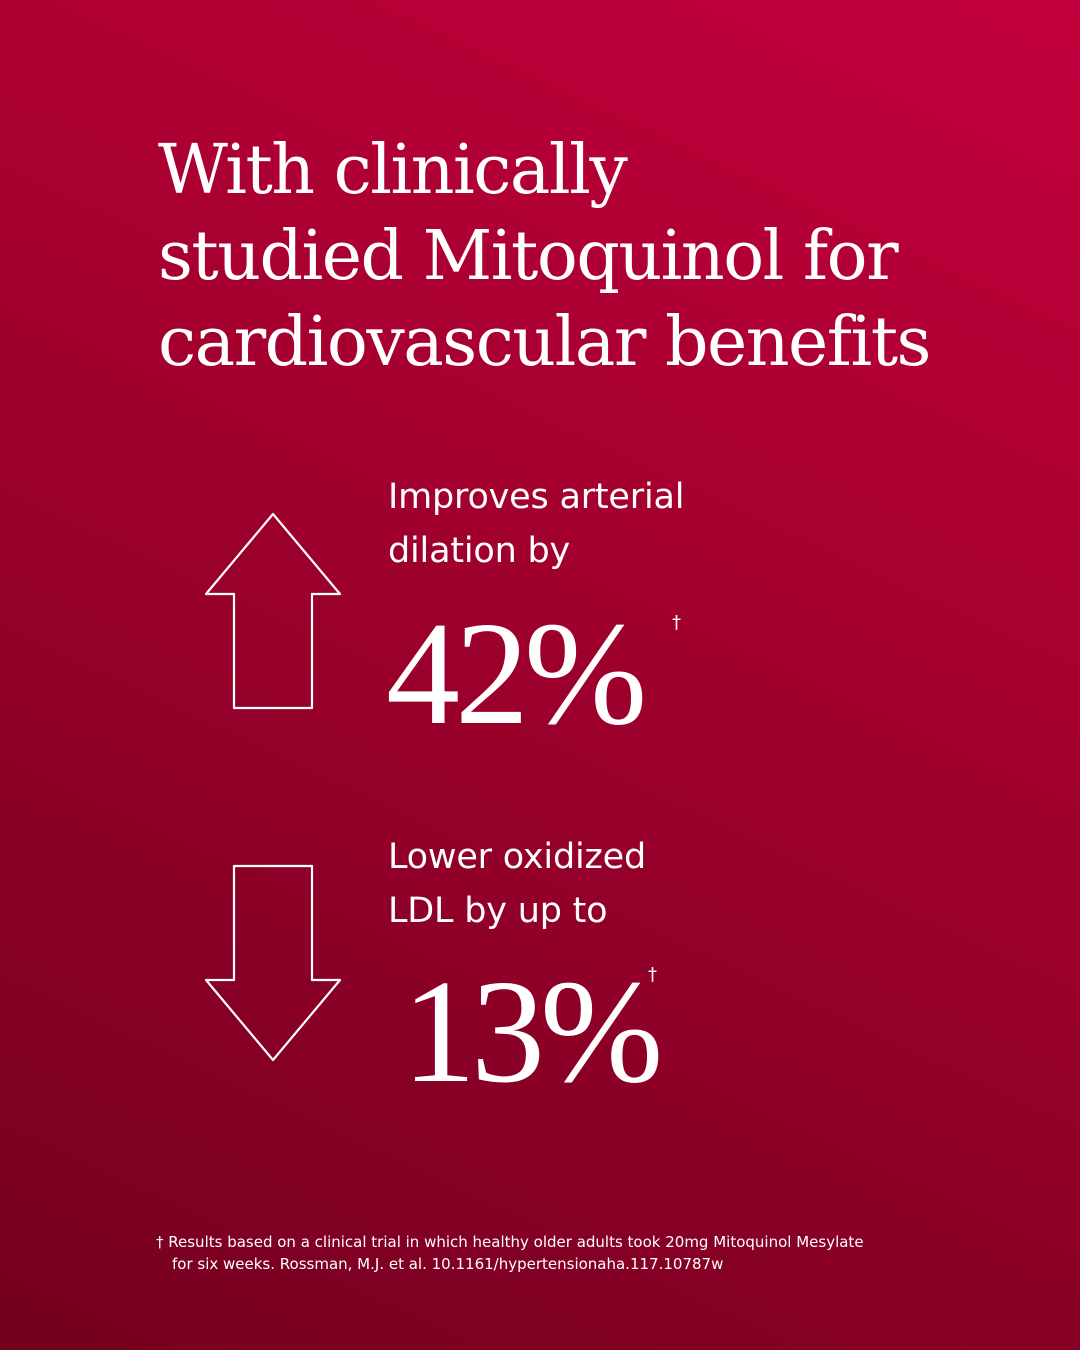  I want to click on arrow-down-icon, so click(273, 963).